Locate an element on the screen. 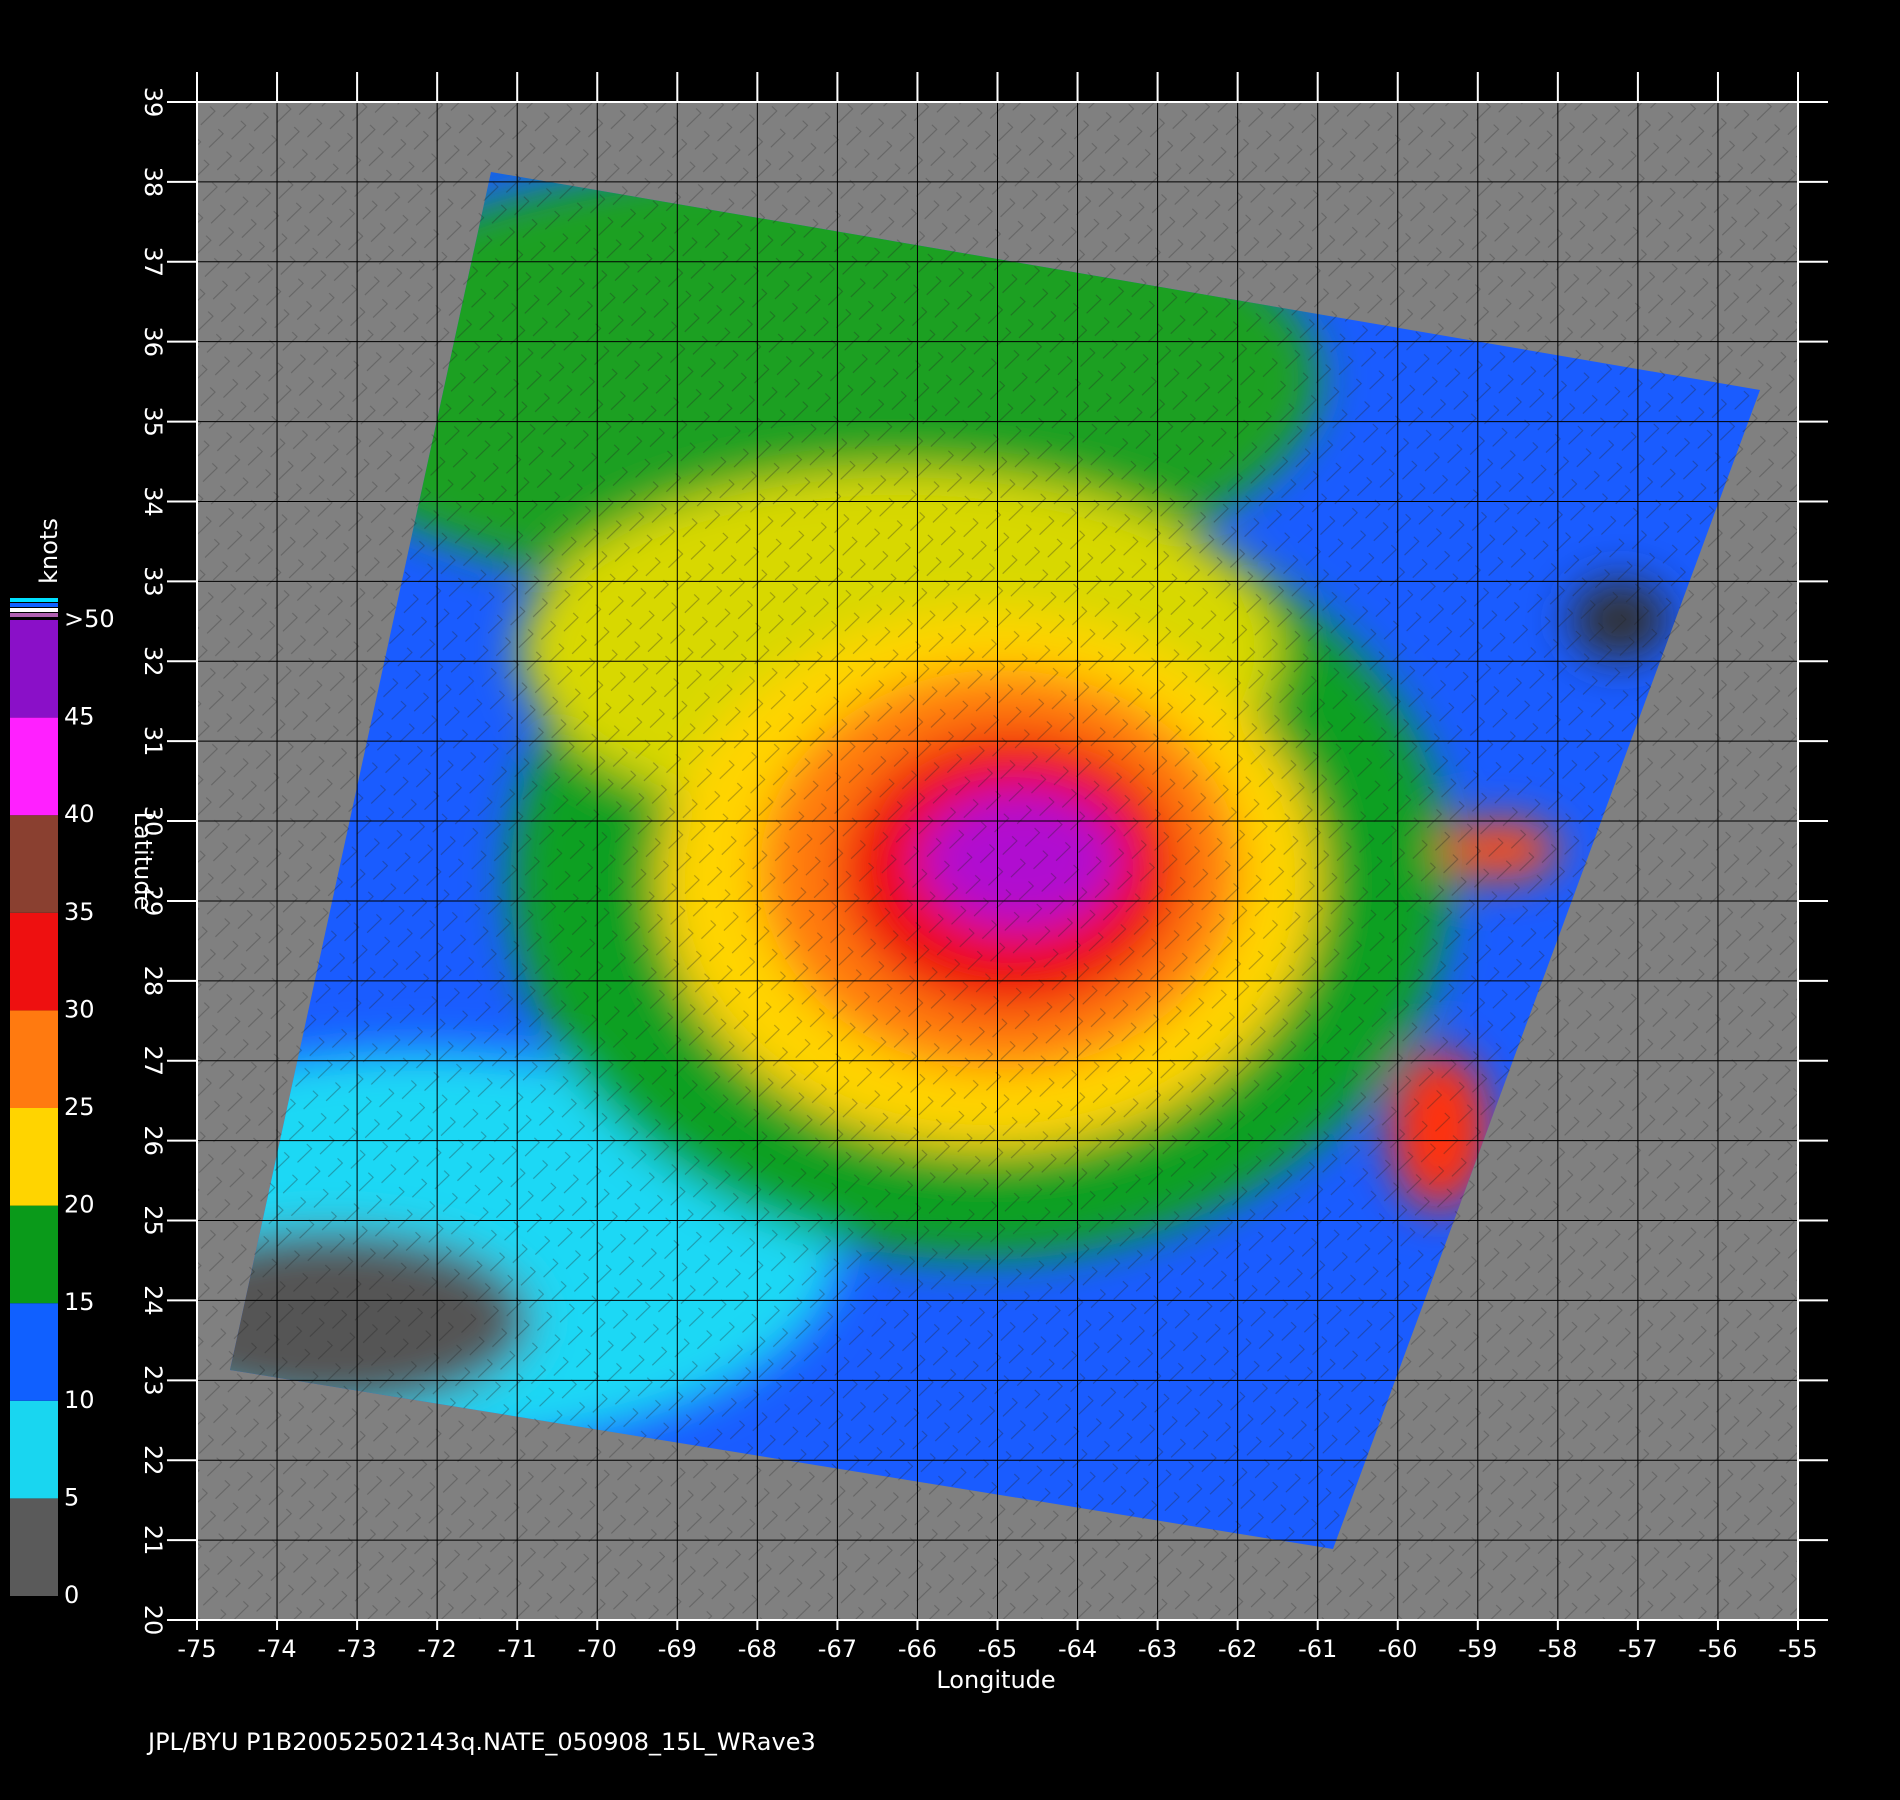 The height and width of the screenshot is (1800, 1900). colorbar-label: 40 is located at coordinates (79, 814).